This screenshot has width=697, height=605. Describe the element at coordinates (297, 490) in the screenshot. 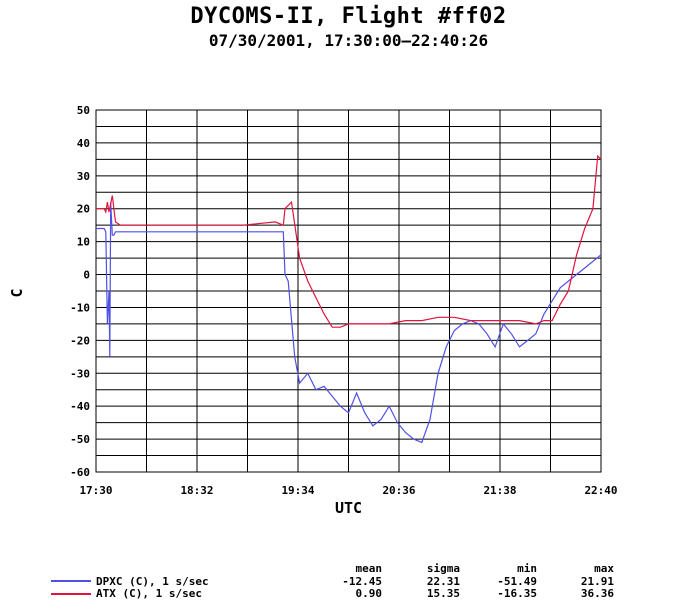

I see `x-tick-label: 19:34` at that location.